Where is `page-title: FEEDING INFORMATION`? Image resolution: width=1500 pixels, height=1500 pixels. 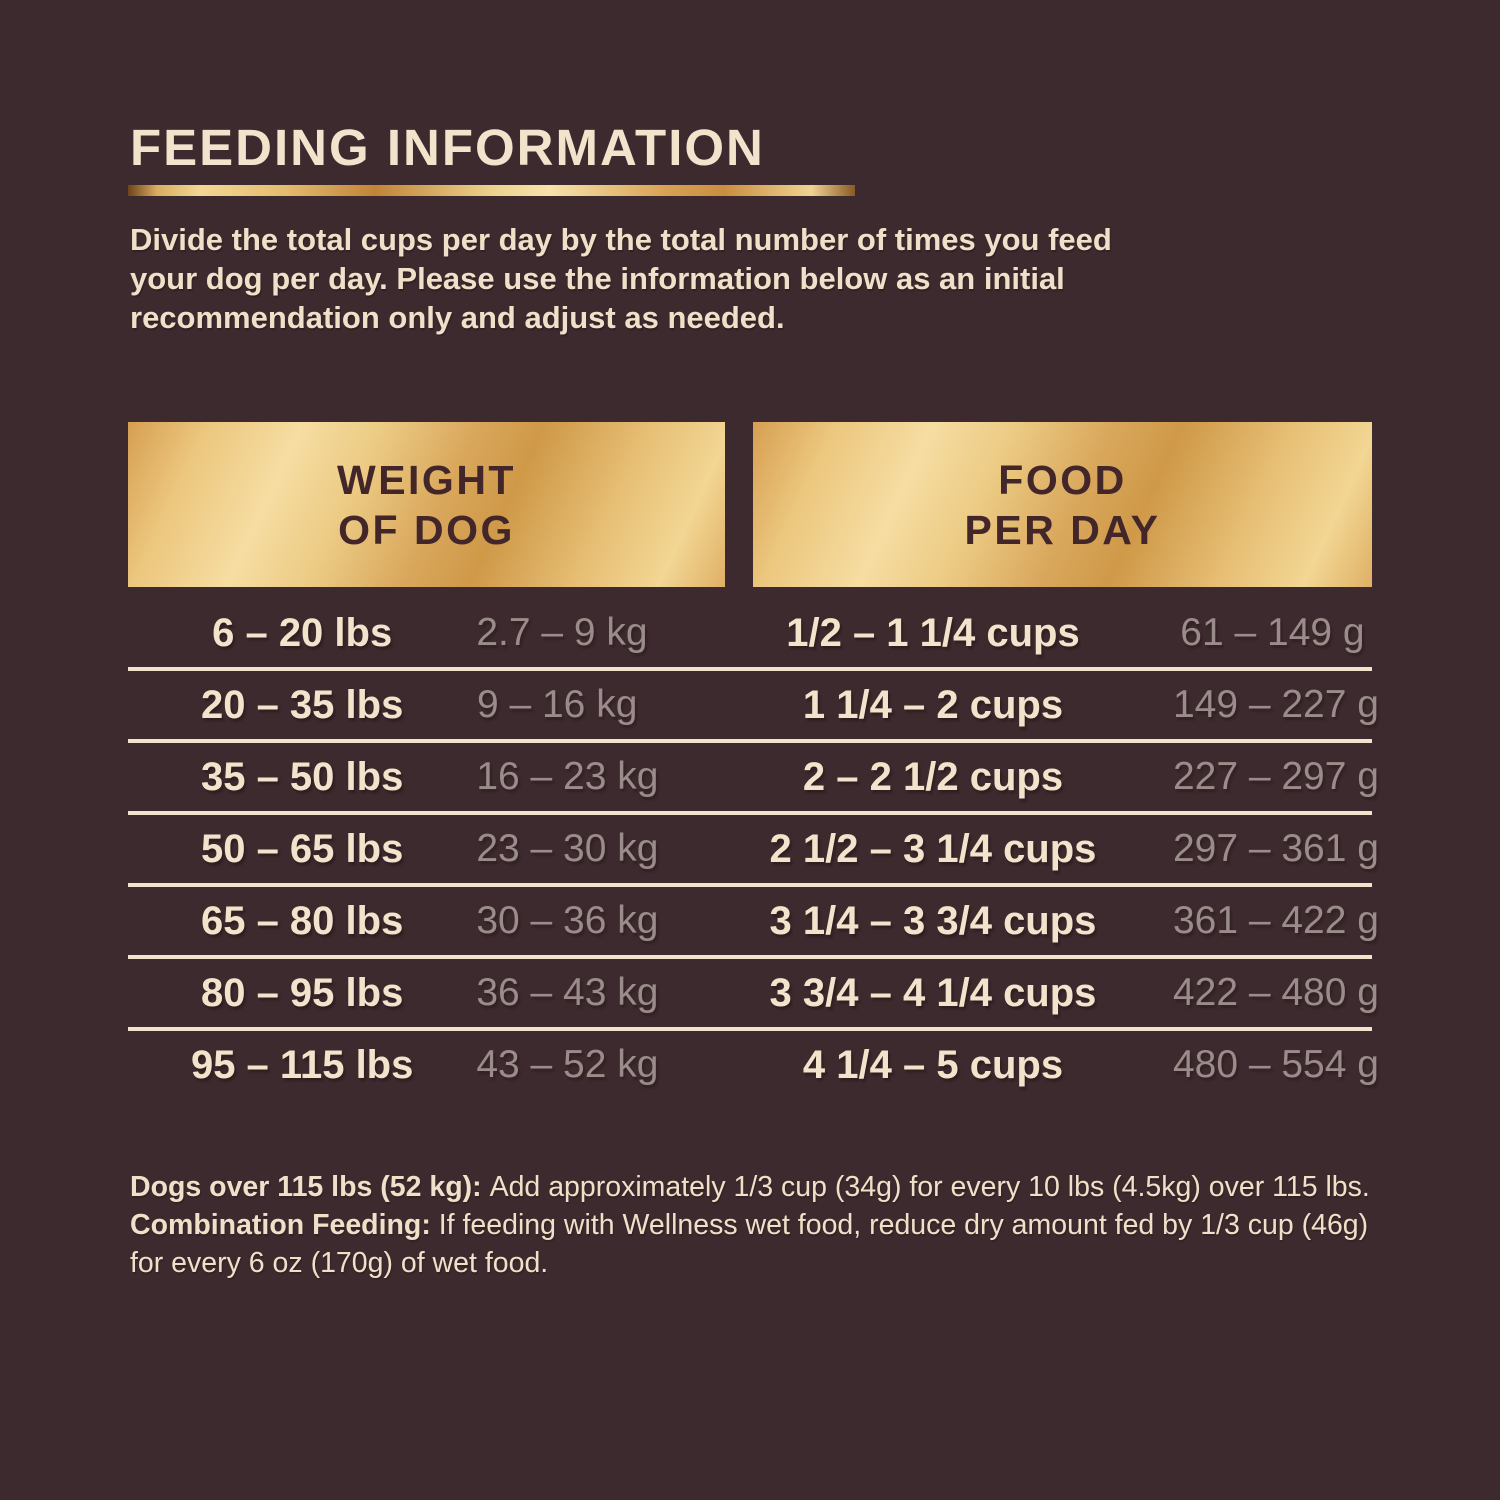 page-title: FEEDING INFORMATION is located at coordinates (447, 147).